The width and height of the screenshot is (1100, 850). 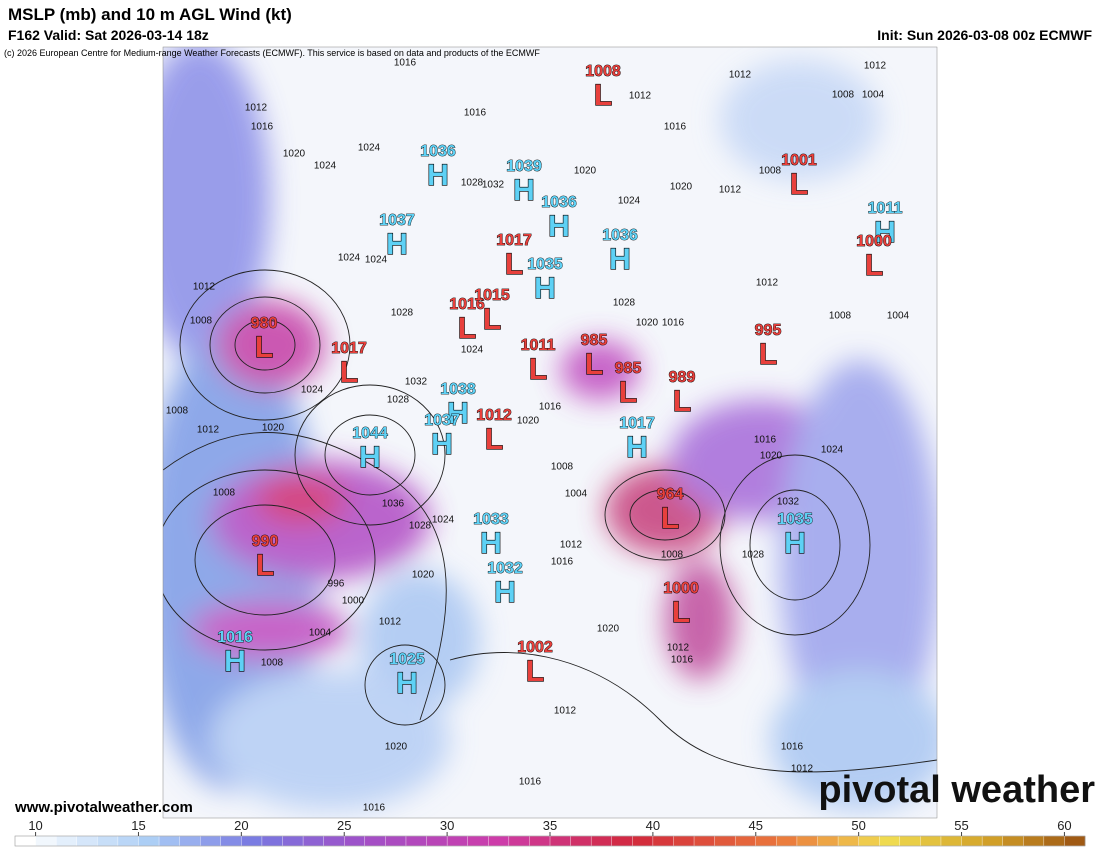 What do you see at coordinates (491, 519) in the screenshot?
I see `center-value: 1033` at bounding box center [491, 519].